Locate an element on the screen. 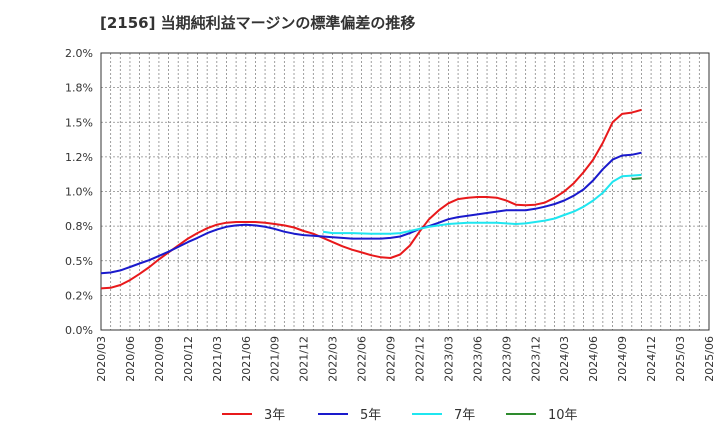 The image size is (720, 440). y-tick-label: 0.5% is located at coordinates (79, 261).